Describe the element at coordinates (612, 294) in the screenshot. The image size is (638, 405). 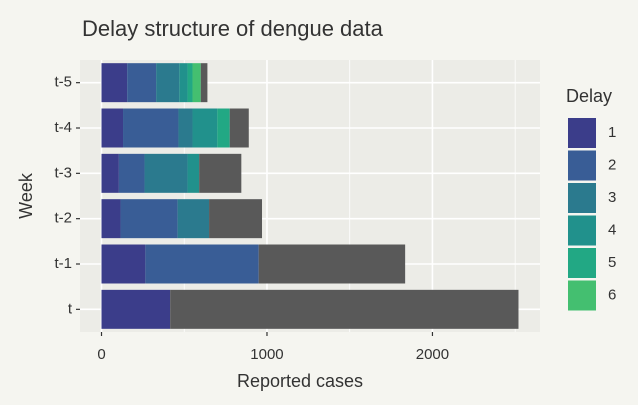
I see `legend-label: 6` at that location.